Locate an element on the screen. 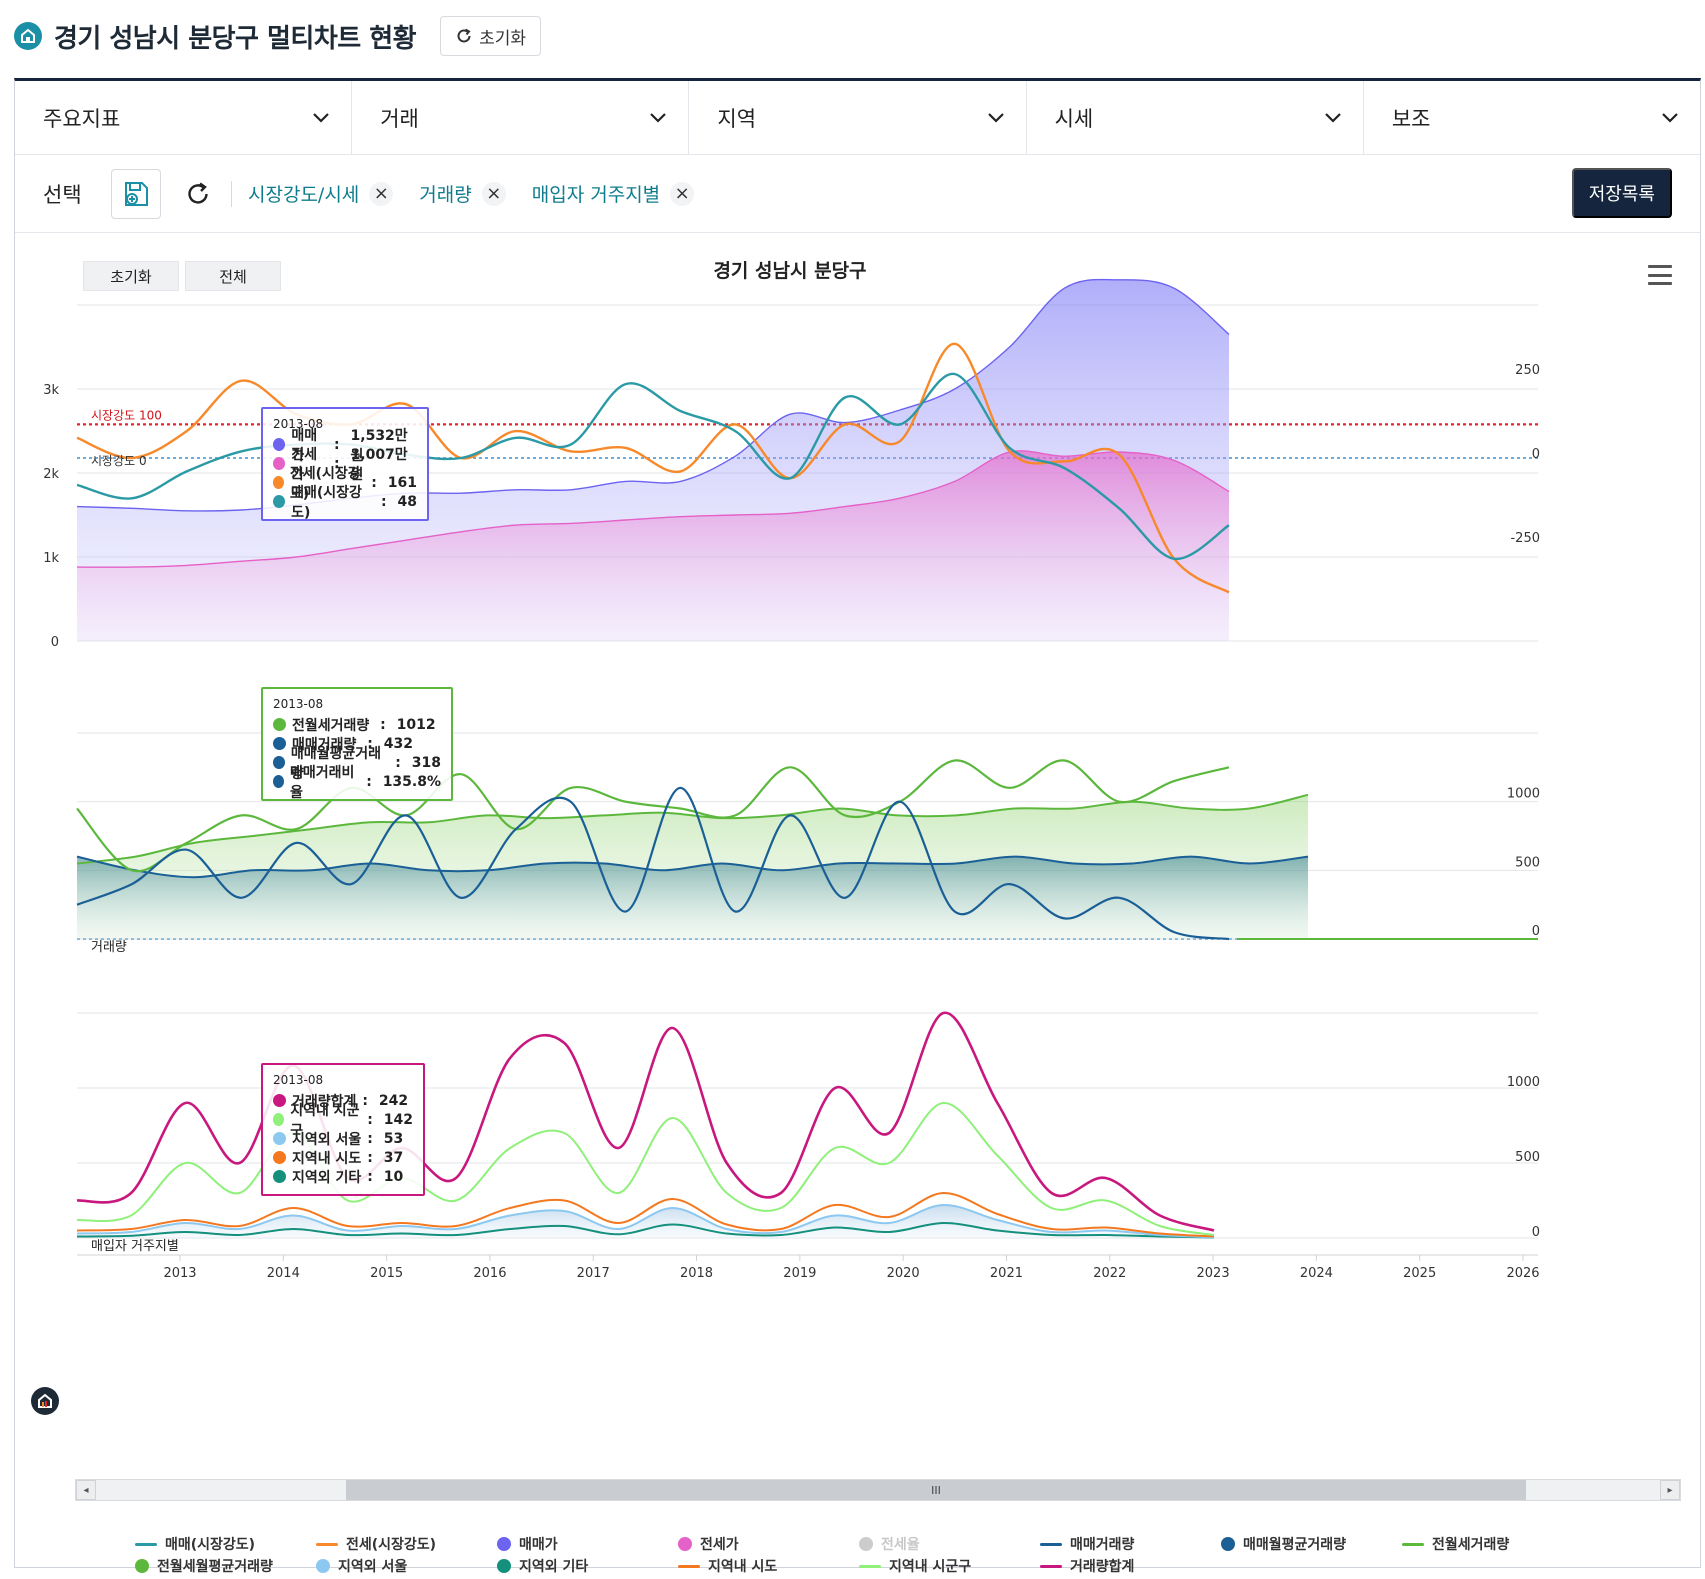 Image resolution: width=1705 pixels, height=1579 pixels. legend-item: 거래량합계 is located at coordinates (1130, 1566).